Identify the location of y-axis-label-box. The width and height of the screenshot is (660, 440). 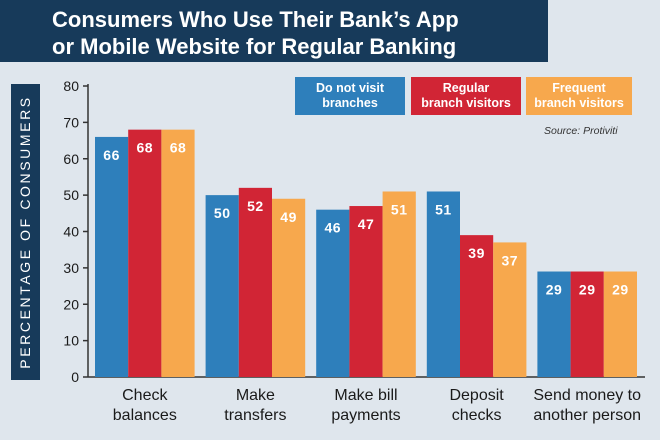
(25, 232).